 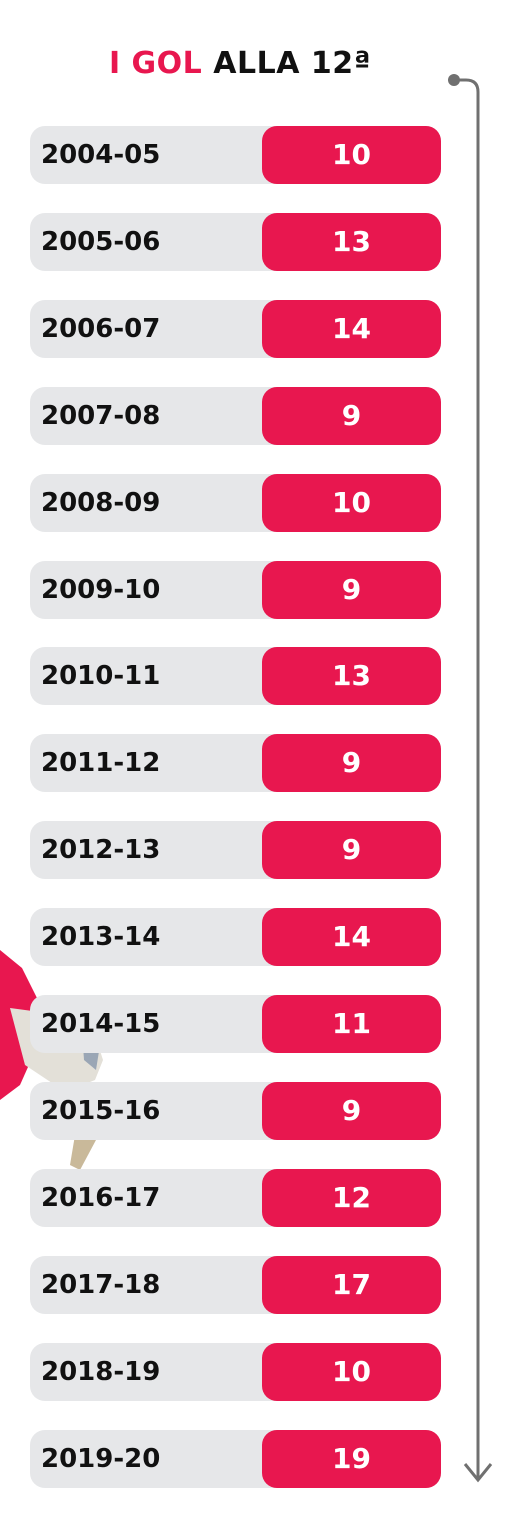 What do you see at coordinates (235, 329) in the screenshot?
I see `season-row: 2006-07 14` at bounding box center [235, 329].